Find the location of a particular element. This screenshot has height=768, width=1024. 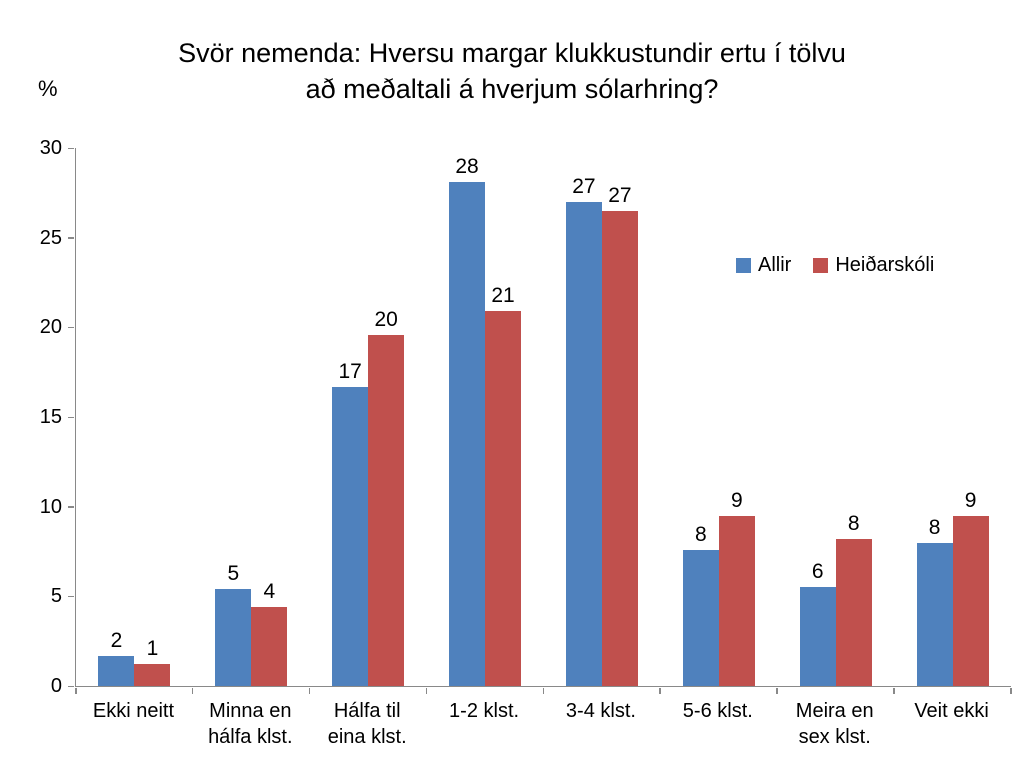

bar-value-label: 4 is located at coordinates (269, 592).